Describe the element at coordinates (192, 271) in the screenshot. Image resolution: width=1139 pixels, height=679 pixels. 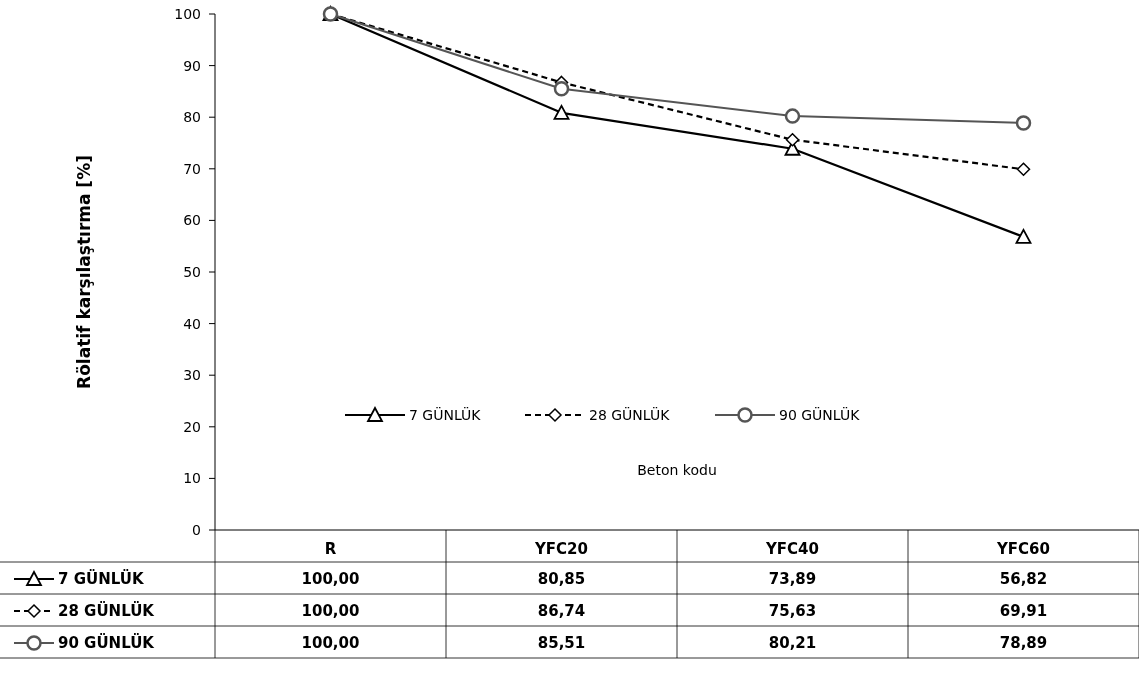
I see `y-tick-label: 50` at that location.